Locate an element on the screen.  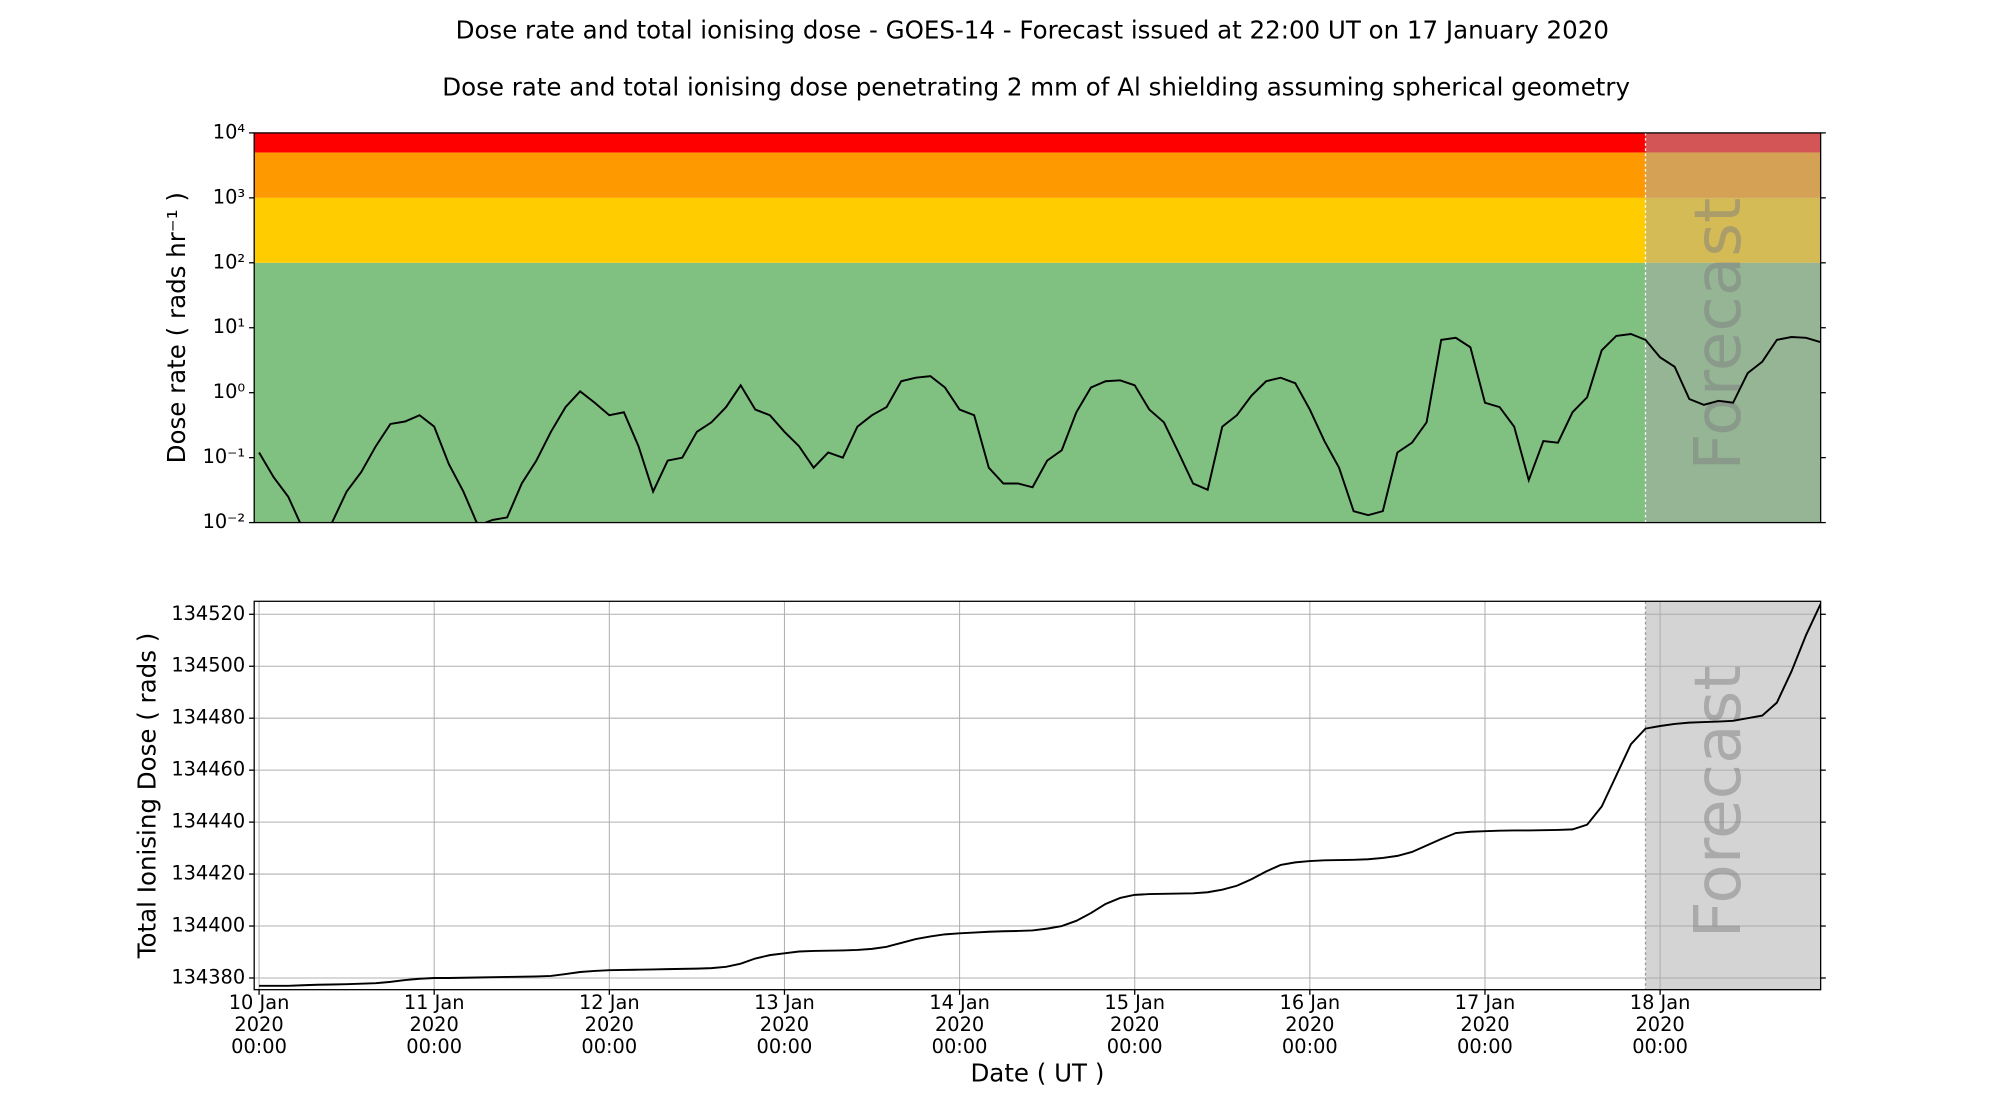
x-tick-label: 10 Jan 2020 00:00 is located at coordinates (259, 1025).